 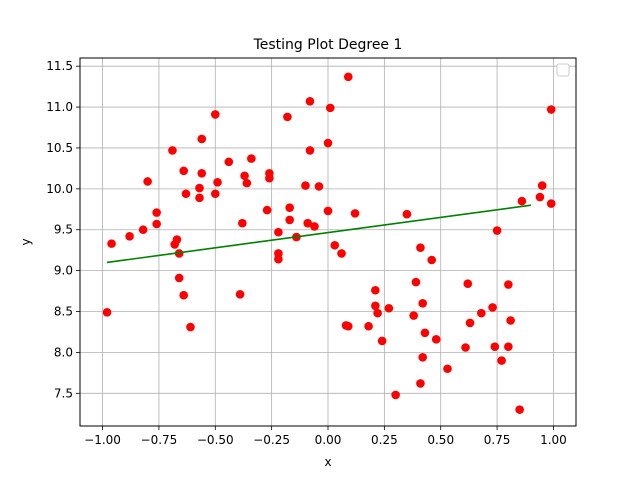 I want to click on y-tick-label: 11.5, so click(x=59, y=66).